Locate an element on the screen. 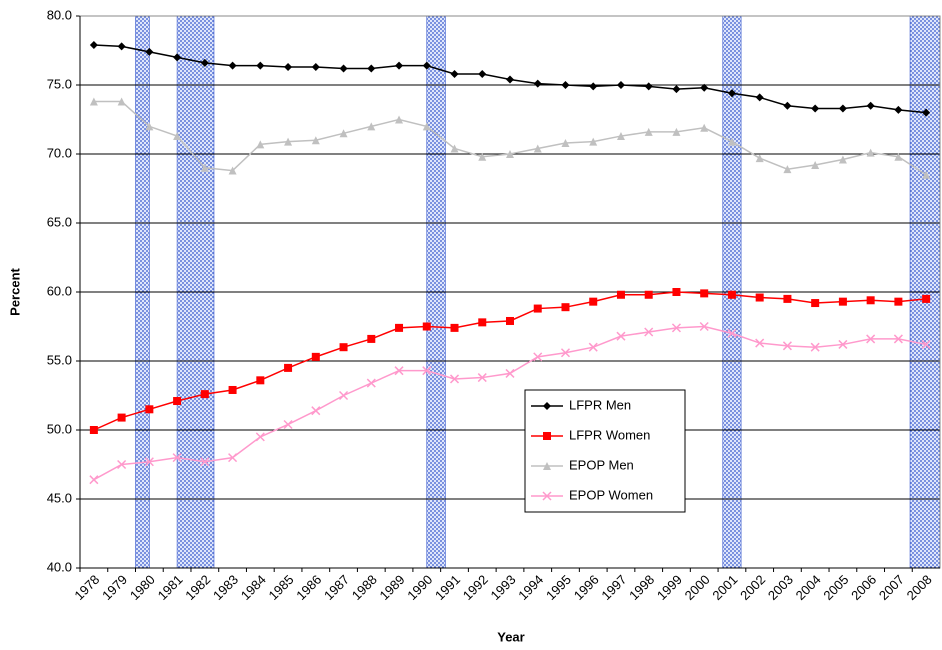 The width and height of the screenshot is (942, 650). x-tick-label: 1979 is located at coordinates (114, 587).